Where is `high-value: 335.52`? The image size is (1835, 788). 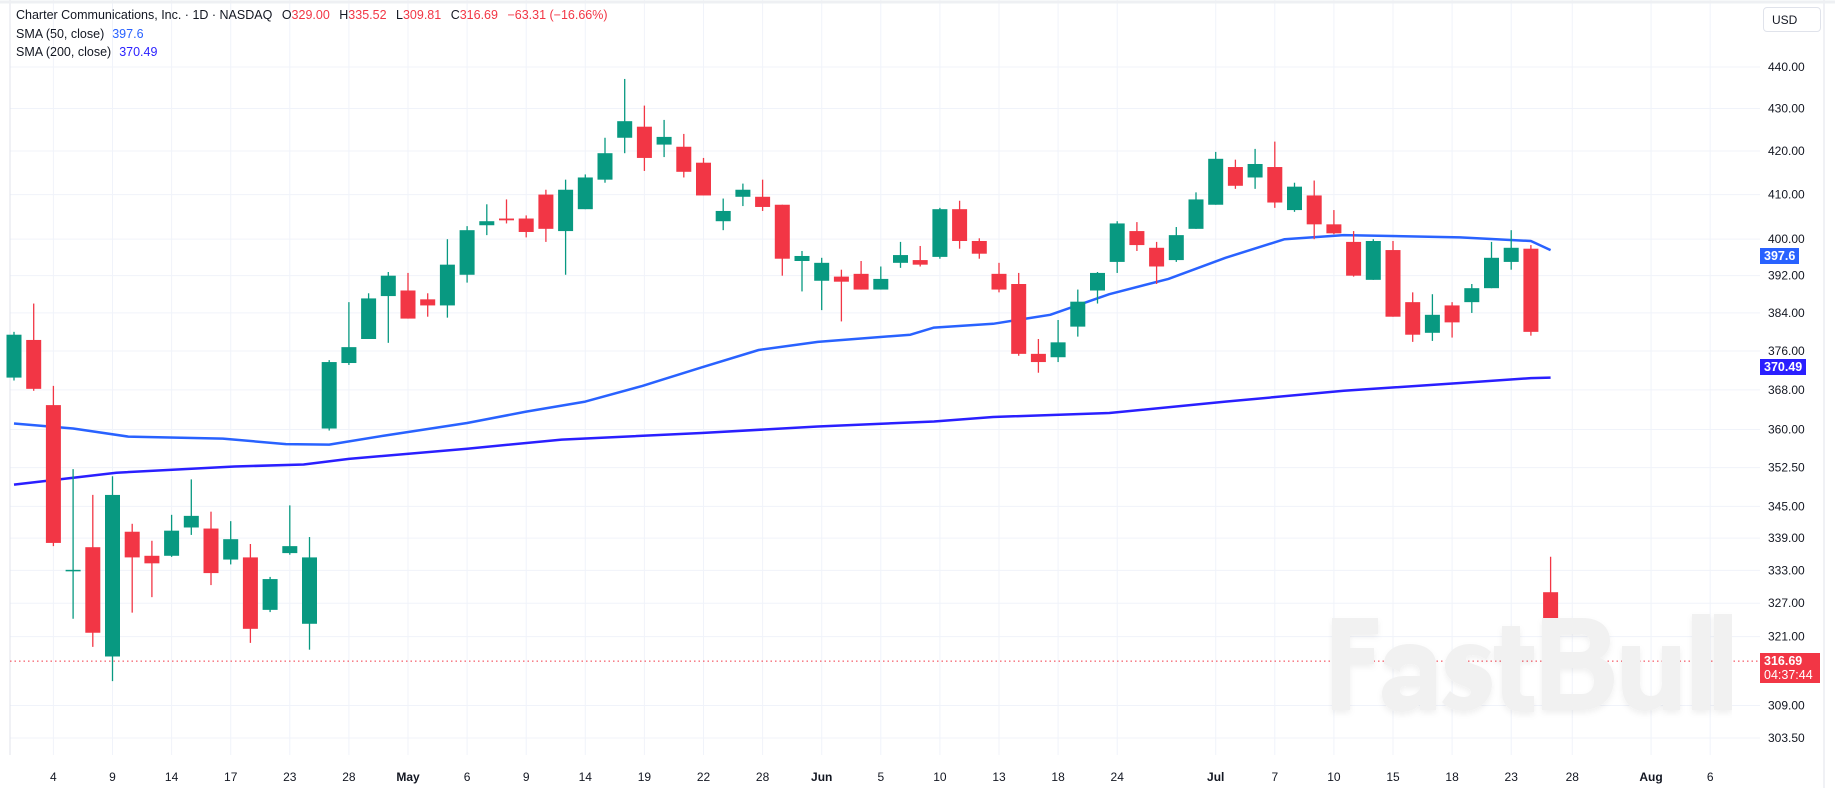
high-value: 335.52 is located at coordinates (367, 15).